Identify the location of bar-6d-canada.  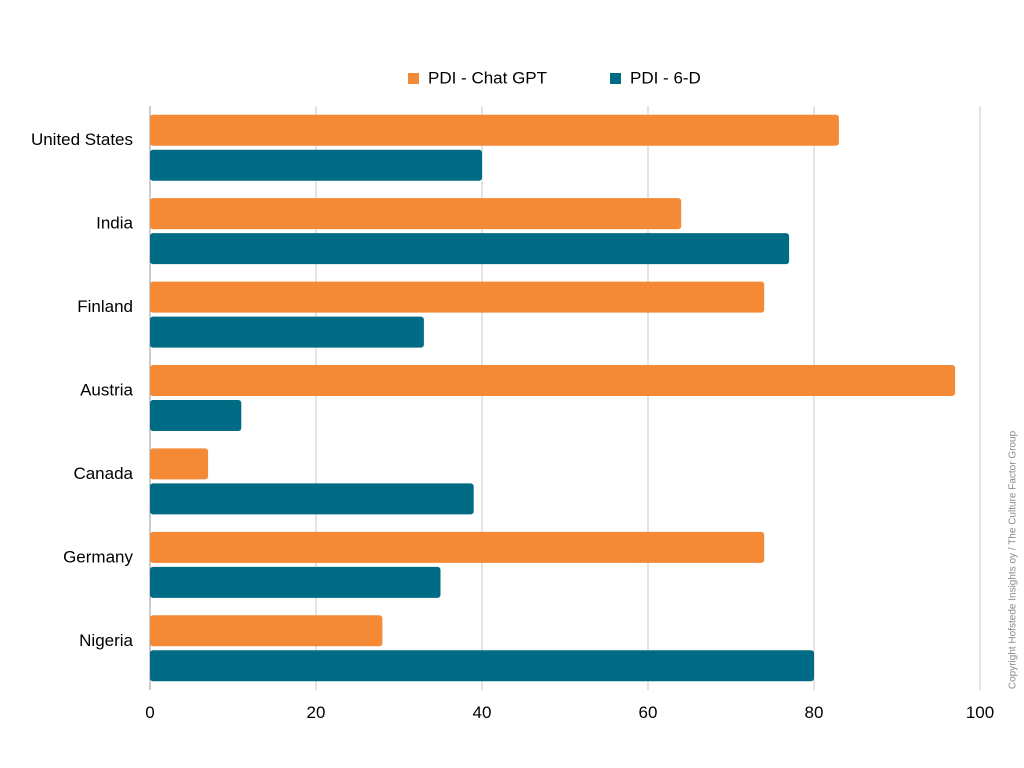
(312, 499).